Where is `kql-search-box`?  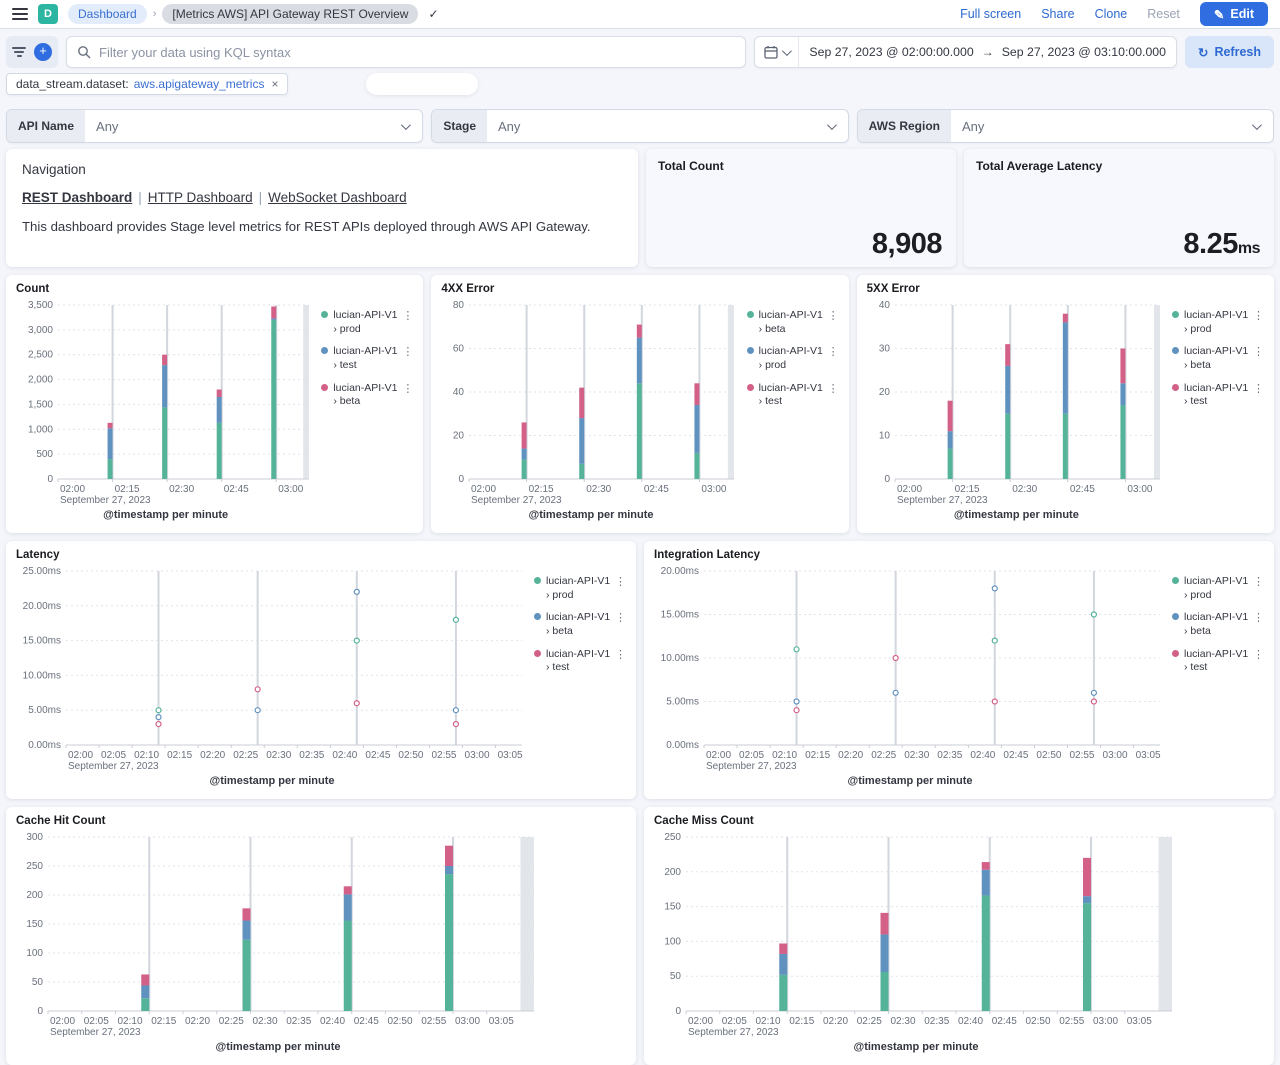 kql-search-box is located at coordinates (406, 52).